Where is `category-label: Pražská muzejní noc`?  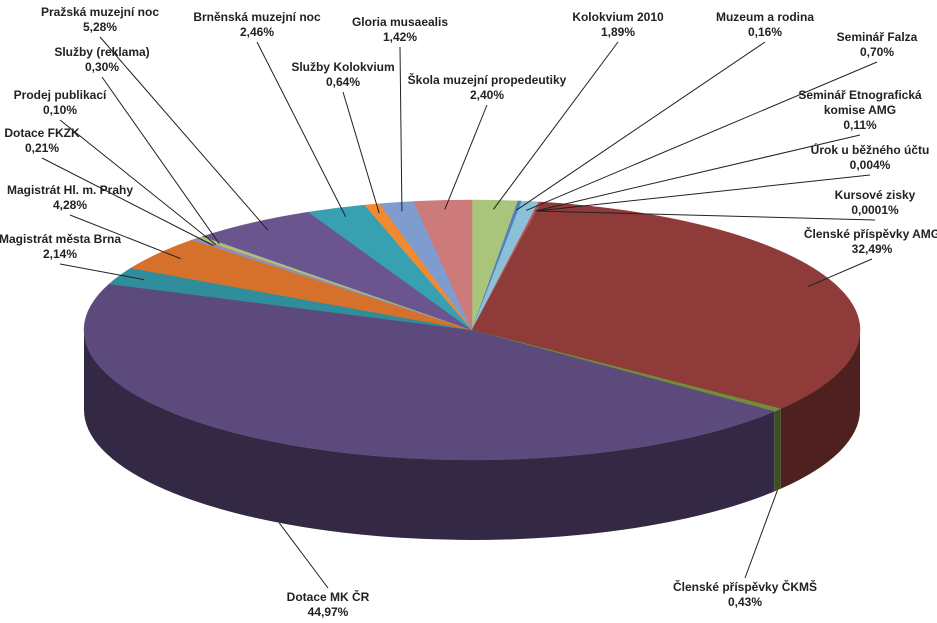
category-label: Pražská muzejní noc is located at coordinates (100, 12).